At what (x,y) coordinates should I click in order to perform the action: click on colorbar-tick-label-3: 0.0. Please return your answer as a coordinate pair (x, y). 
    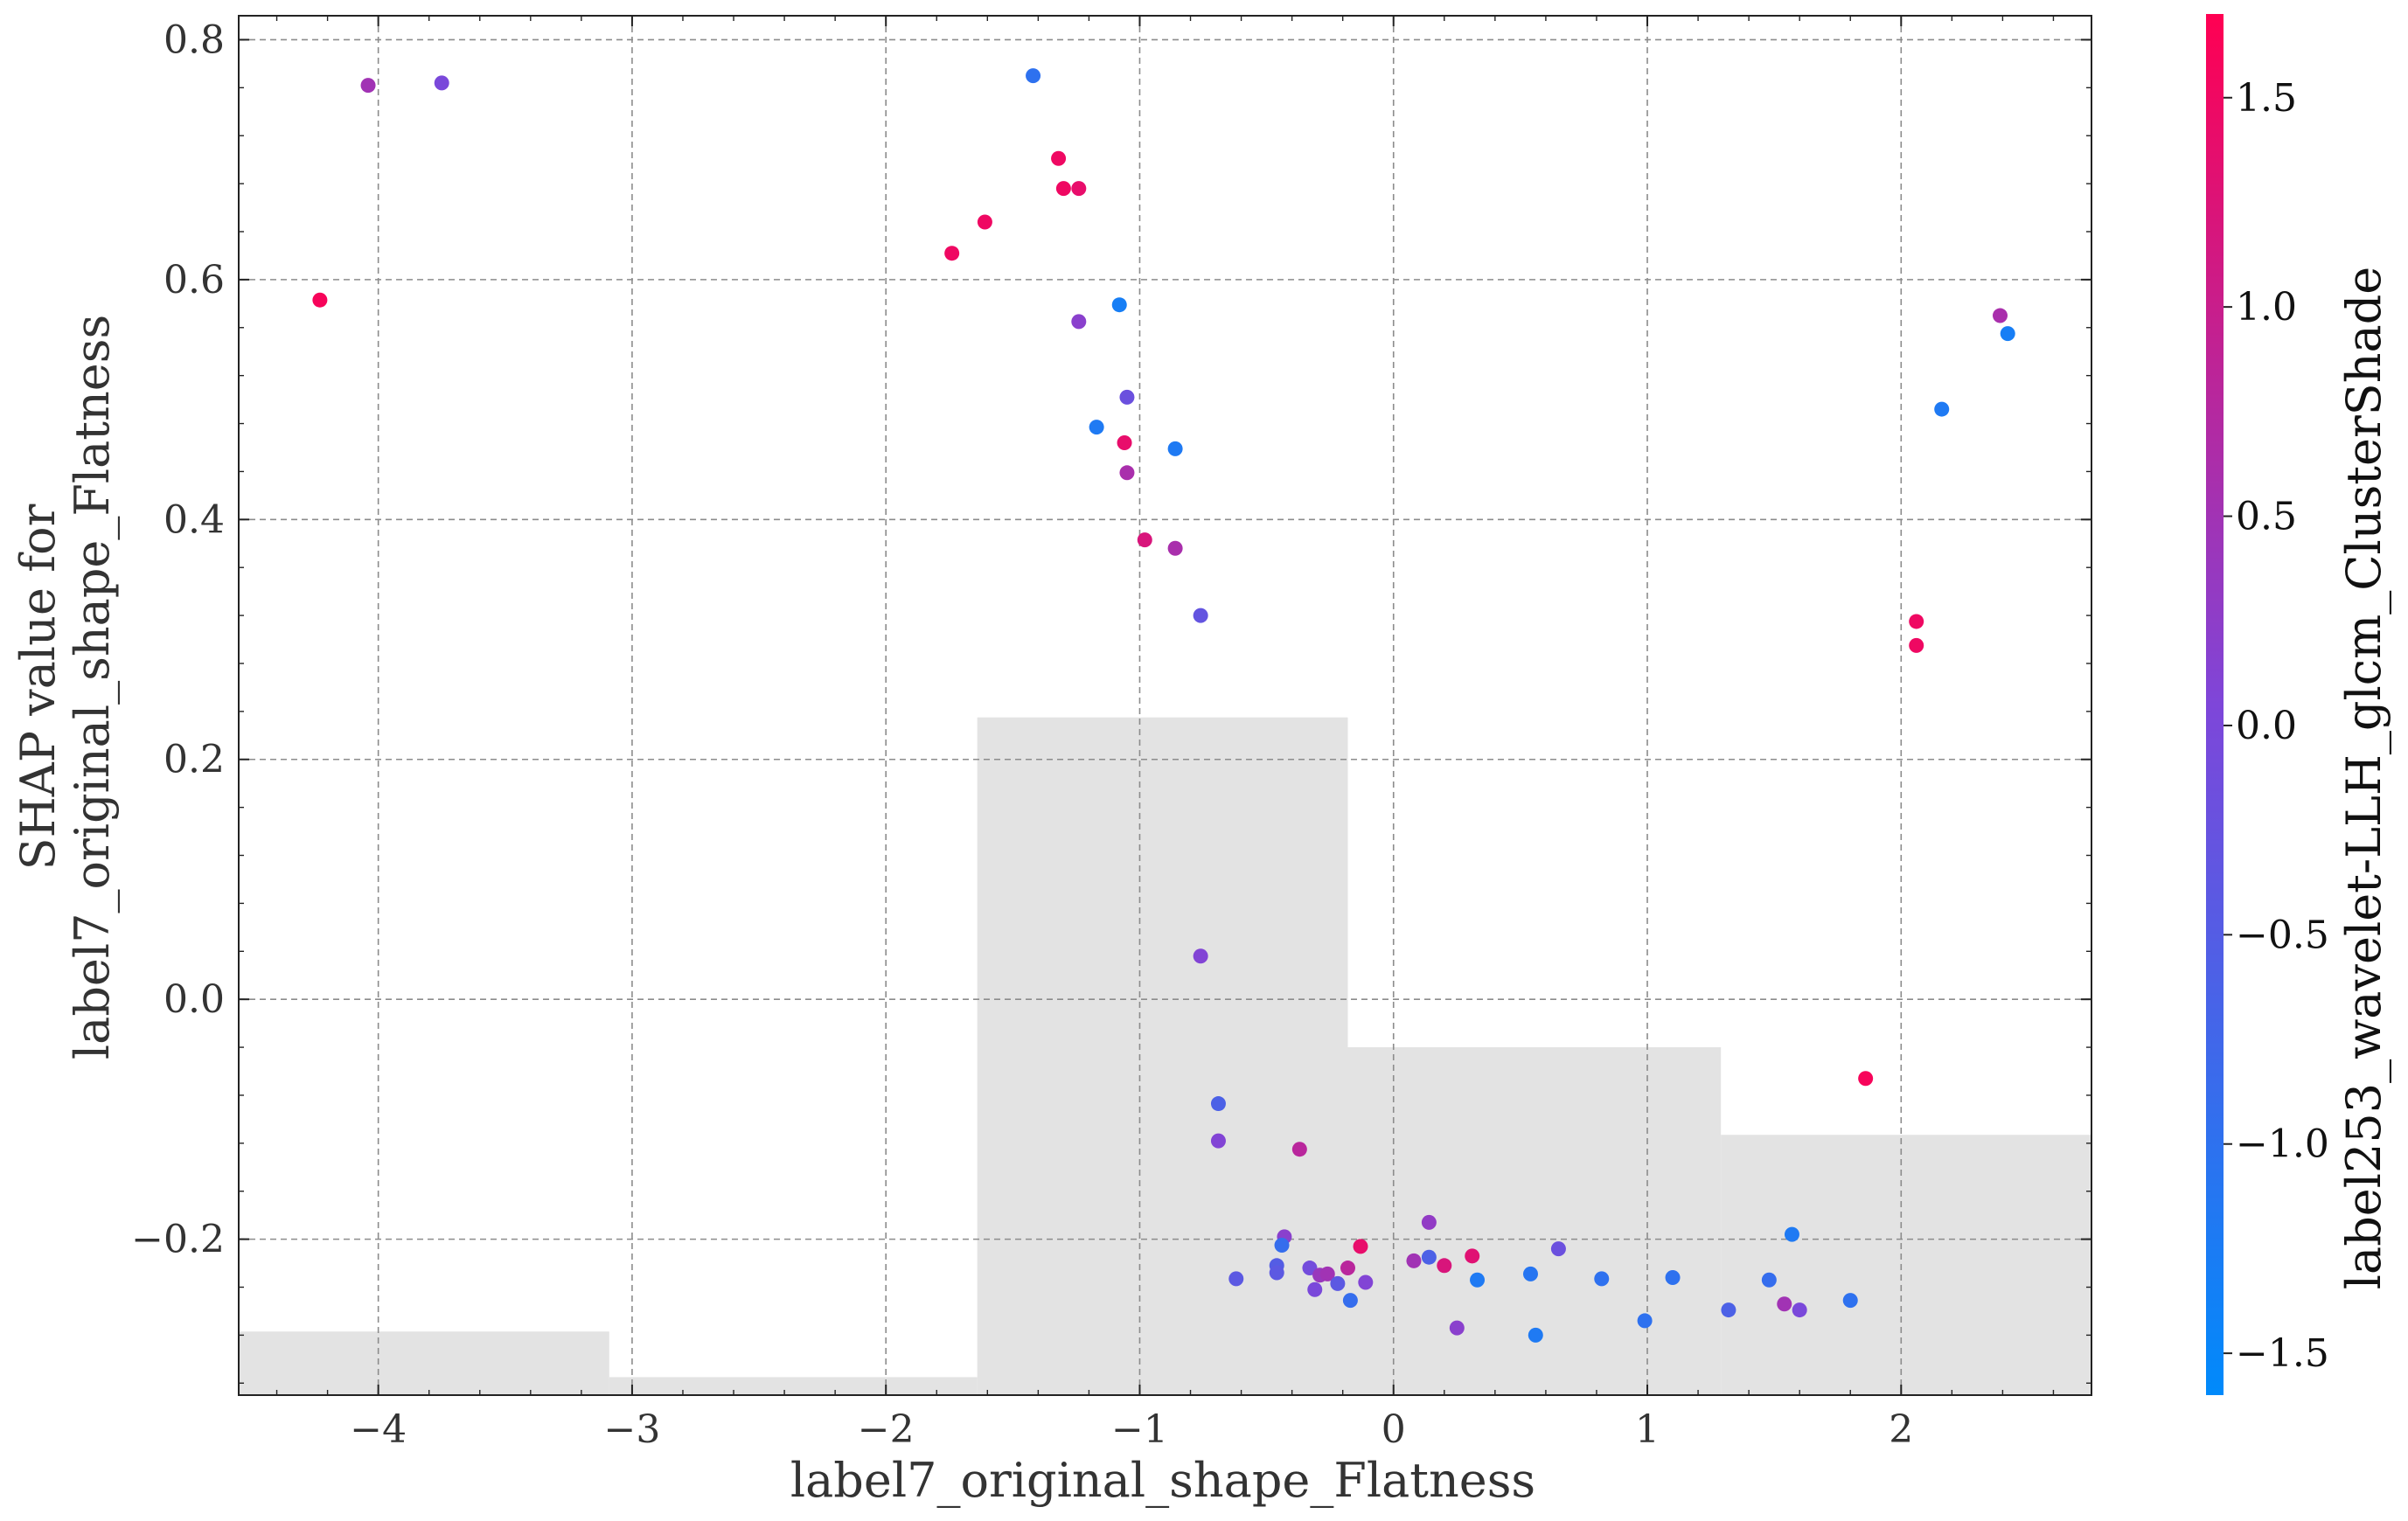
    Looking at the image, I should click on (2266, 726).